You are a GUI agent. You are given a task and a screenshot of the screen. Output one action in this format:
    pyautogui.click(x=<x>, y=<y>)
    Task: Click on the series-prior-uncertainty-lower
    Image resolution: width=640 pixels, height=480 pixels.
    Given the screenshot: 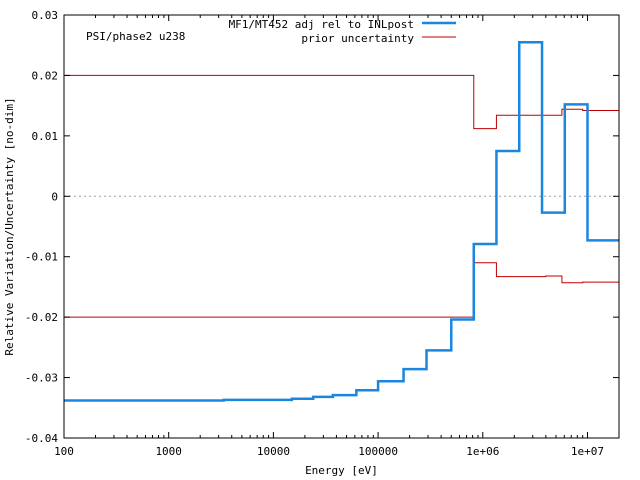 What is the action you would take?
    pyautogui.click(x=341, y=290)
    